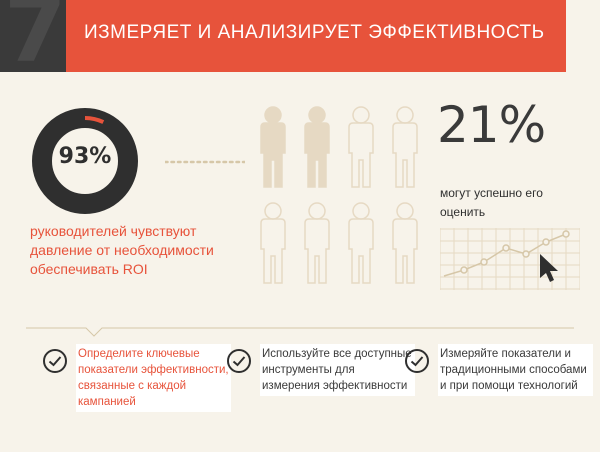 The width and height of the screenshot is (600, 452). I want to click on trend-chart-icon, so click(510, 259).